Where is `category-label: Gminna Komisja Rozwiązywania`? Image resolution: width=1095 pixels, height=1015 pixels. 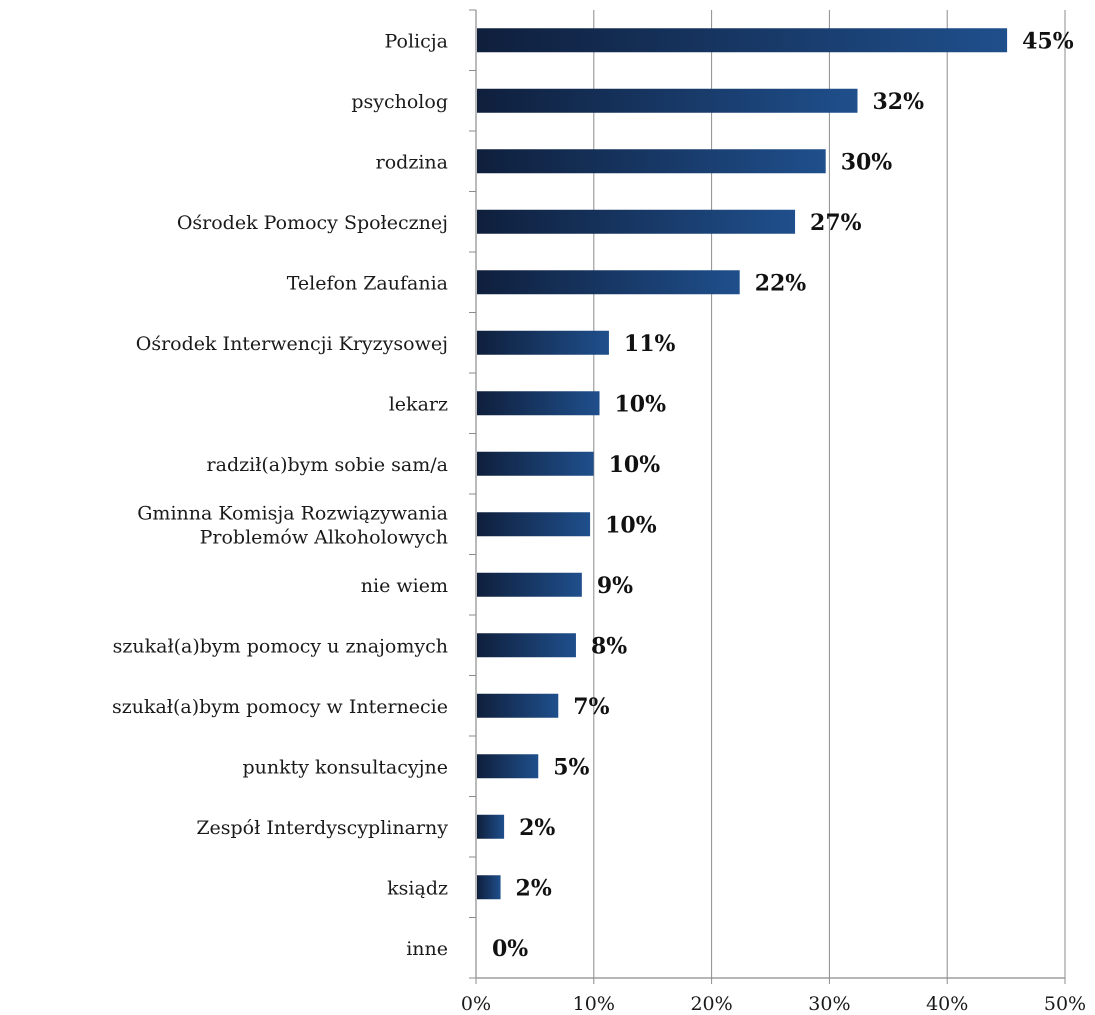
category-label: Gminna Komisja Rozwiązywania is located at coordinates (292, 513).